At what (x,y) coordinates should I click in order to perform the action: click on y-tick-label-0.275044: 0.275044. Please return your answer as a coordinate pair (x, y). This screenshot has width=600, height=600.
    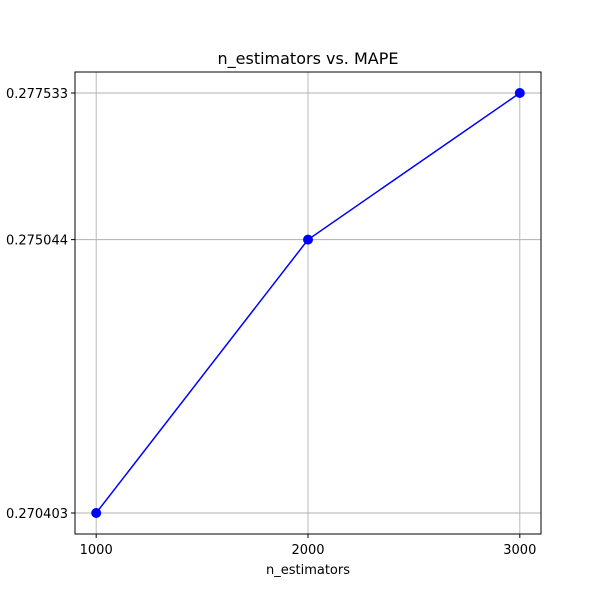
    Looking at the image, I should click on (37, 241).